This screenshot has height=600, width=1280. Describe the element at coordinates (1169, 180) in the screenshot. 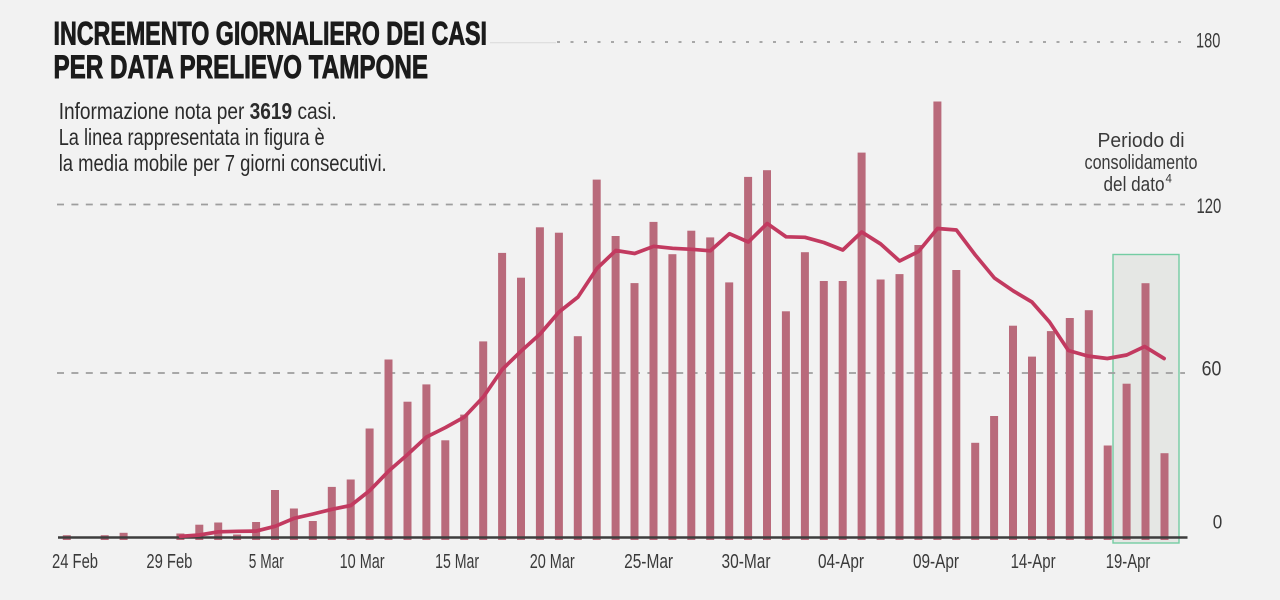

I see `svg-text: 4` at that location.